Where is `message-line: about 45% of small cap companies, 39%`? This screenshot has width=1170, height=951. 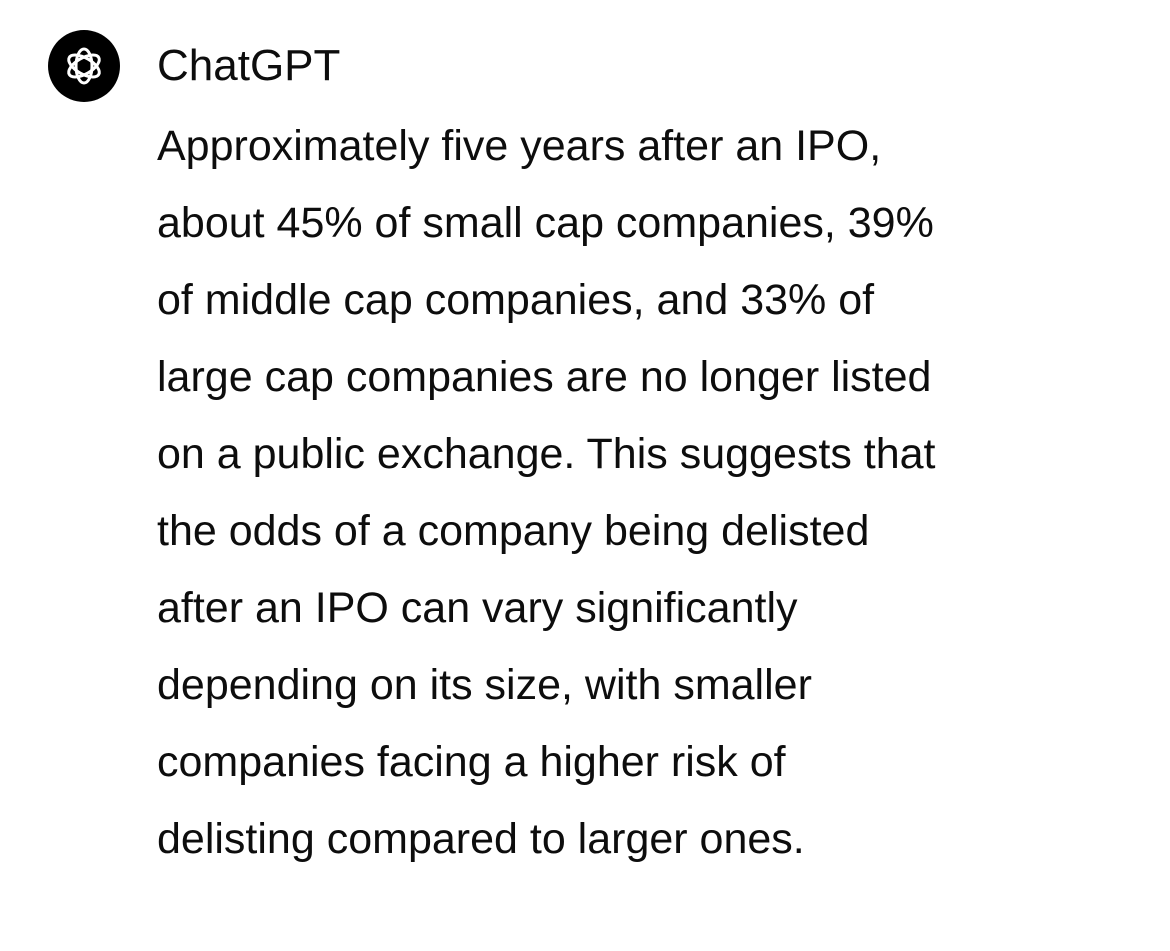
message-line: about 45% of small cap companies, 39% is located at coordinates (545, 223).